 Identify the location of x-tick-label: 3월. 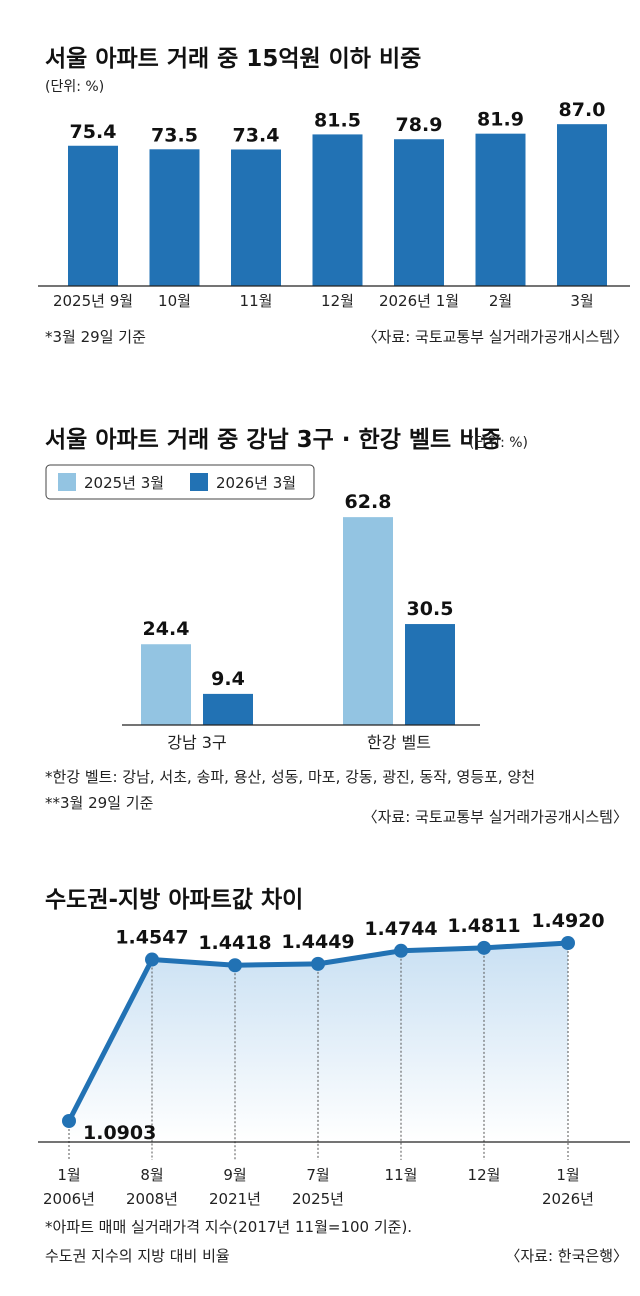
(581, 301).